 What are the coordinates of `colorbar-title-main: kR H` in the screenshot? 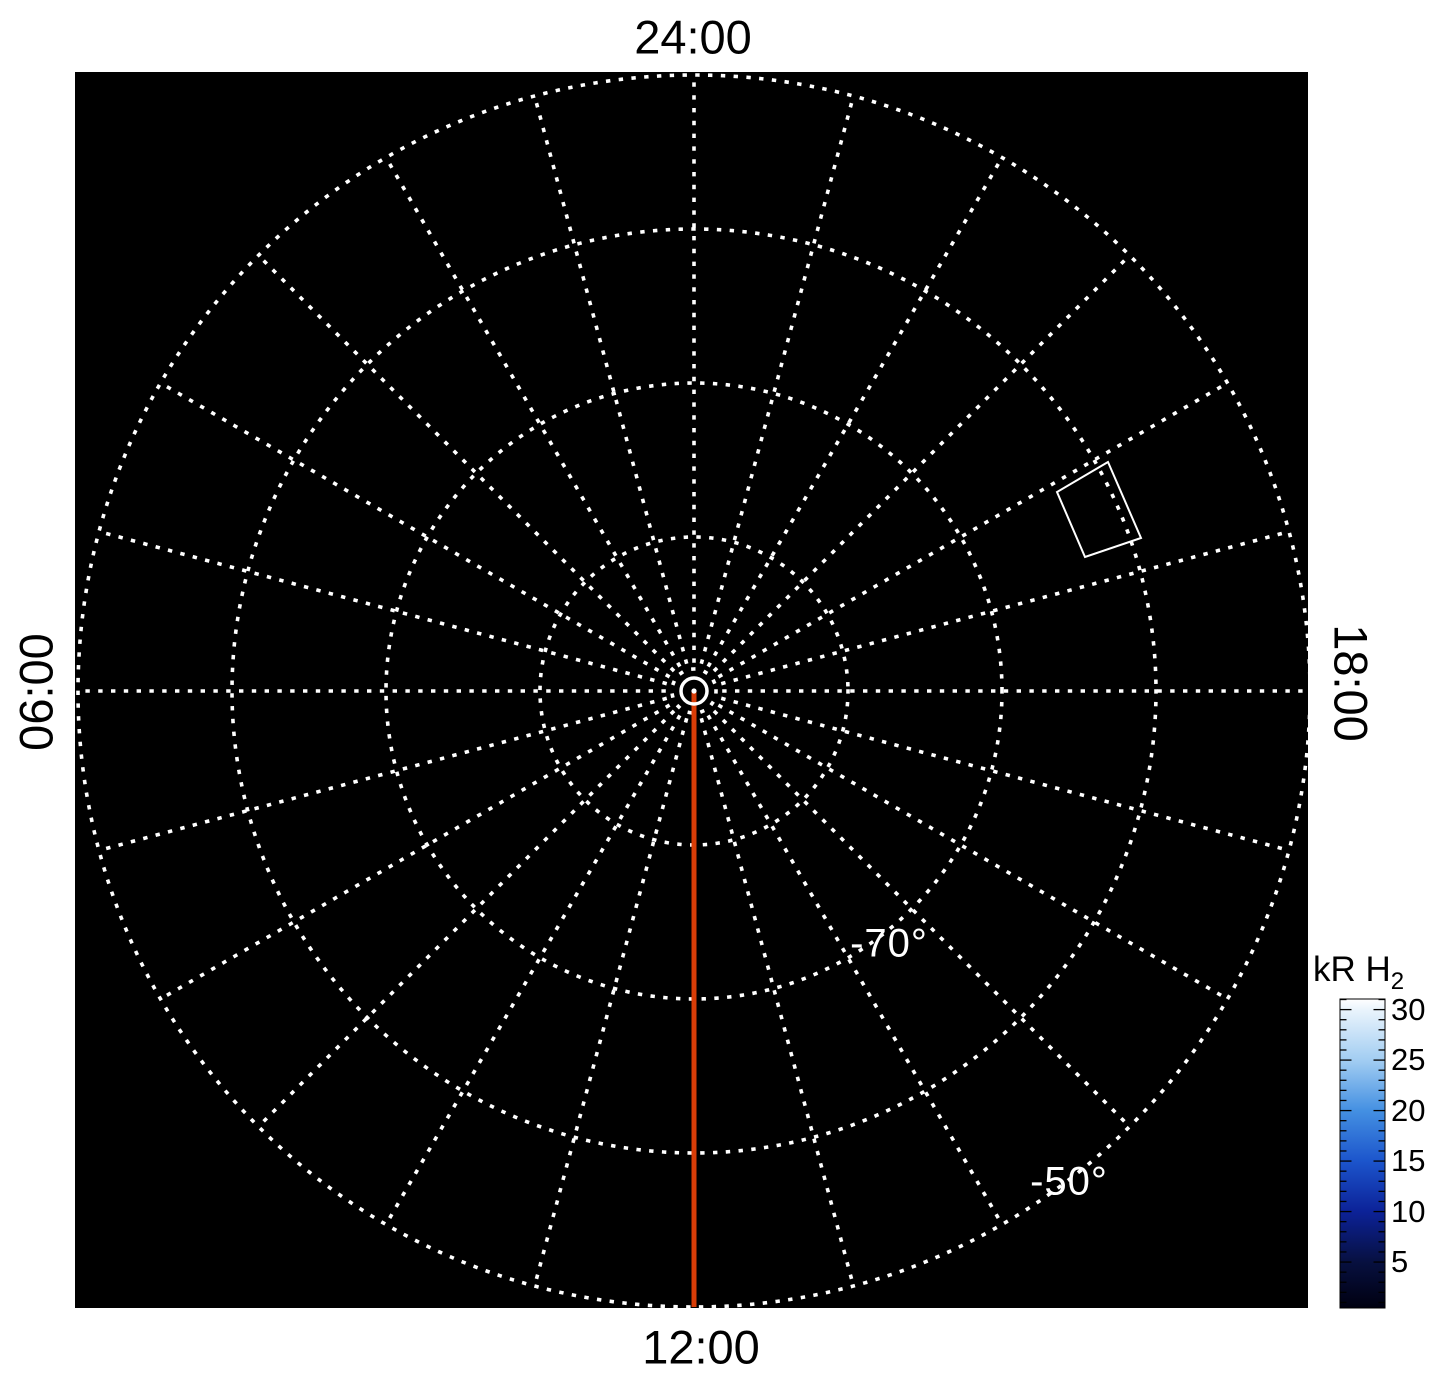 It's located at (1352, 969).